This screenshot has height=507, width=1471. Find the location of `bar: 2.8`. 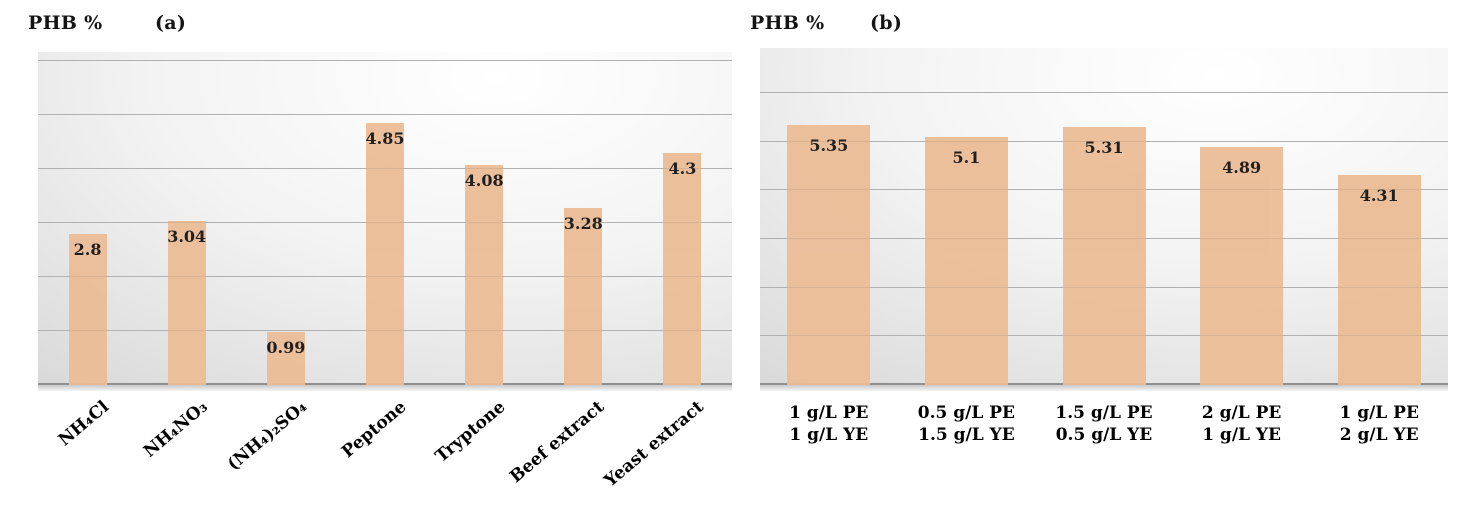

bar: 2.8 is located at coordinates (87, 309).